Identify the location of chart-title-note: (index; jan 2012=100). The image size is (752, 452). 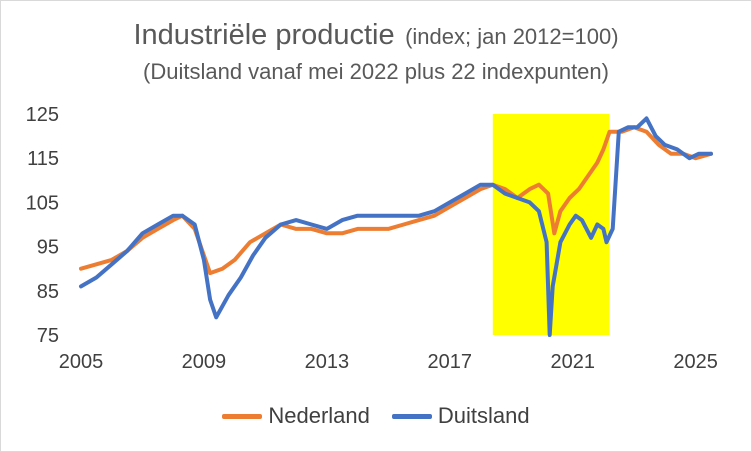
(512, 36).